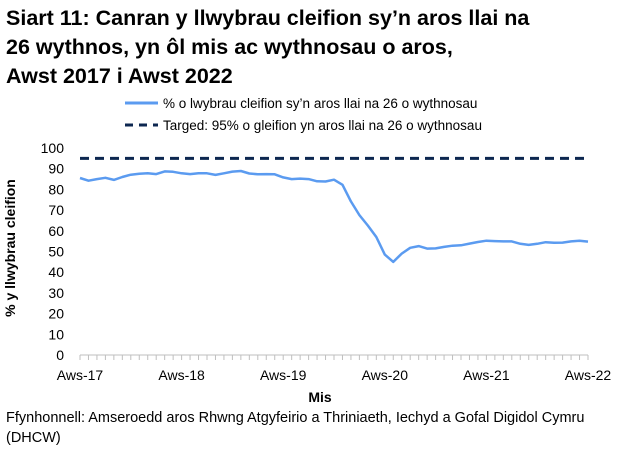 The height and width of the screenshot is (457, 630). I want to click on source-line-2: (DHCW), so click(33, 438).